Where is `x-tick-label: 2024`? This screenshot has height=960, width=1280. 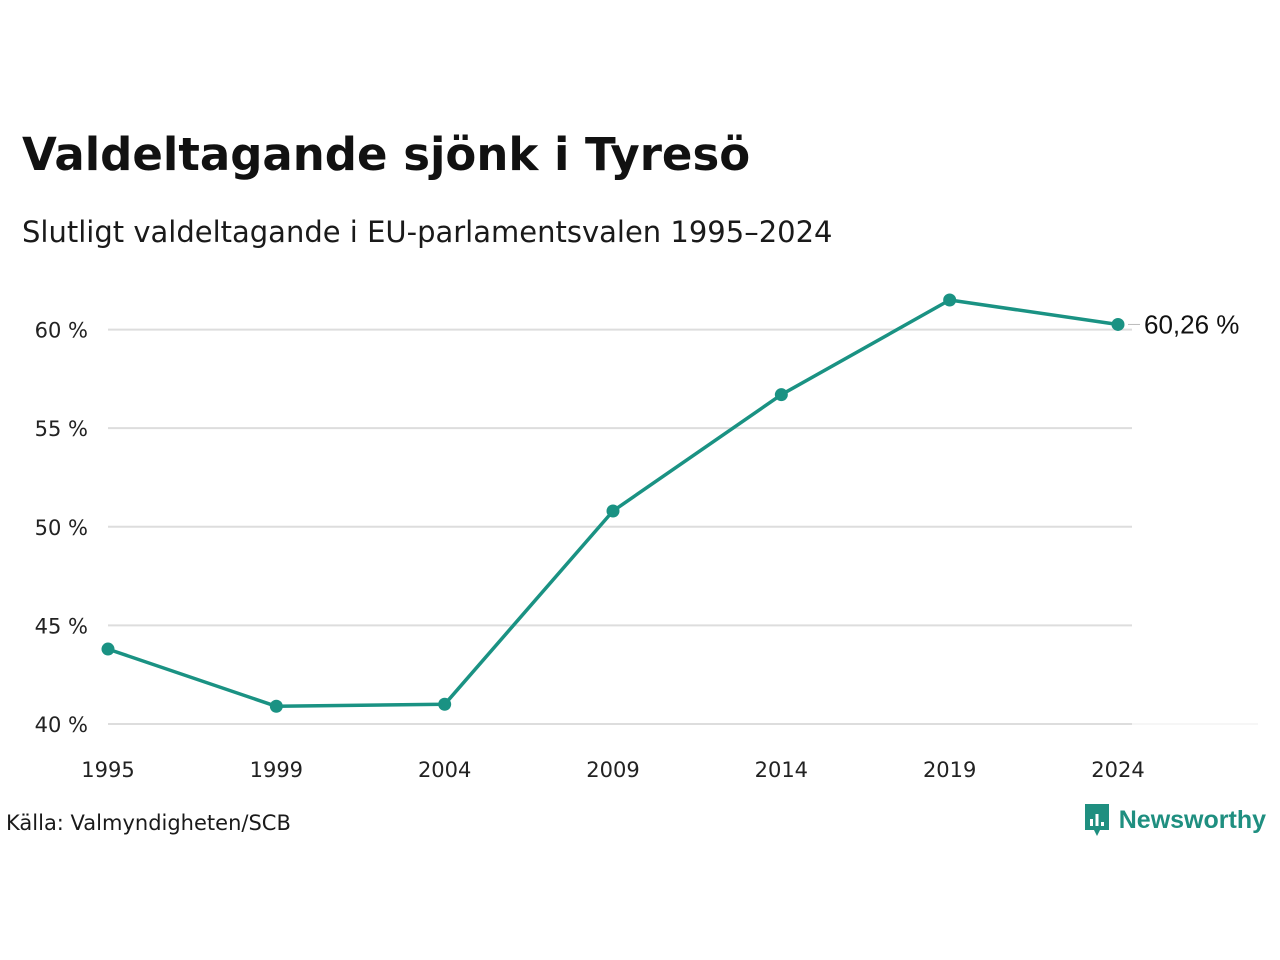
x-tick-label: 2024 is located at coordinates (1117, 770).